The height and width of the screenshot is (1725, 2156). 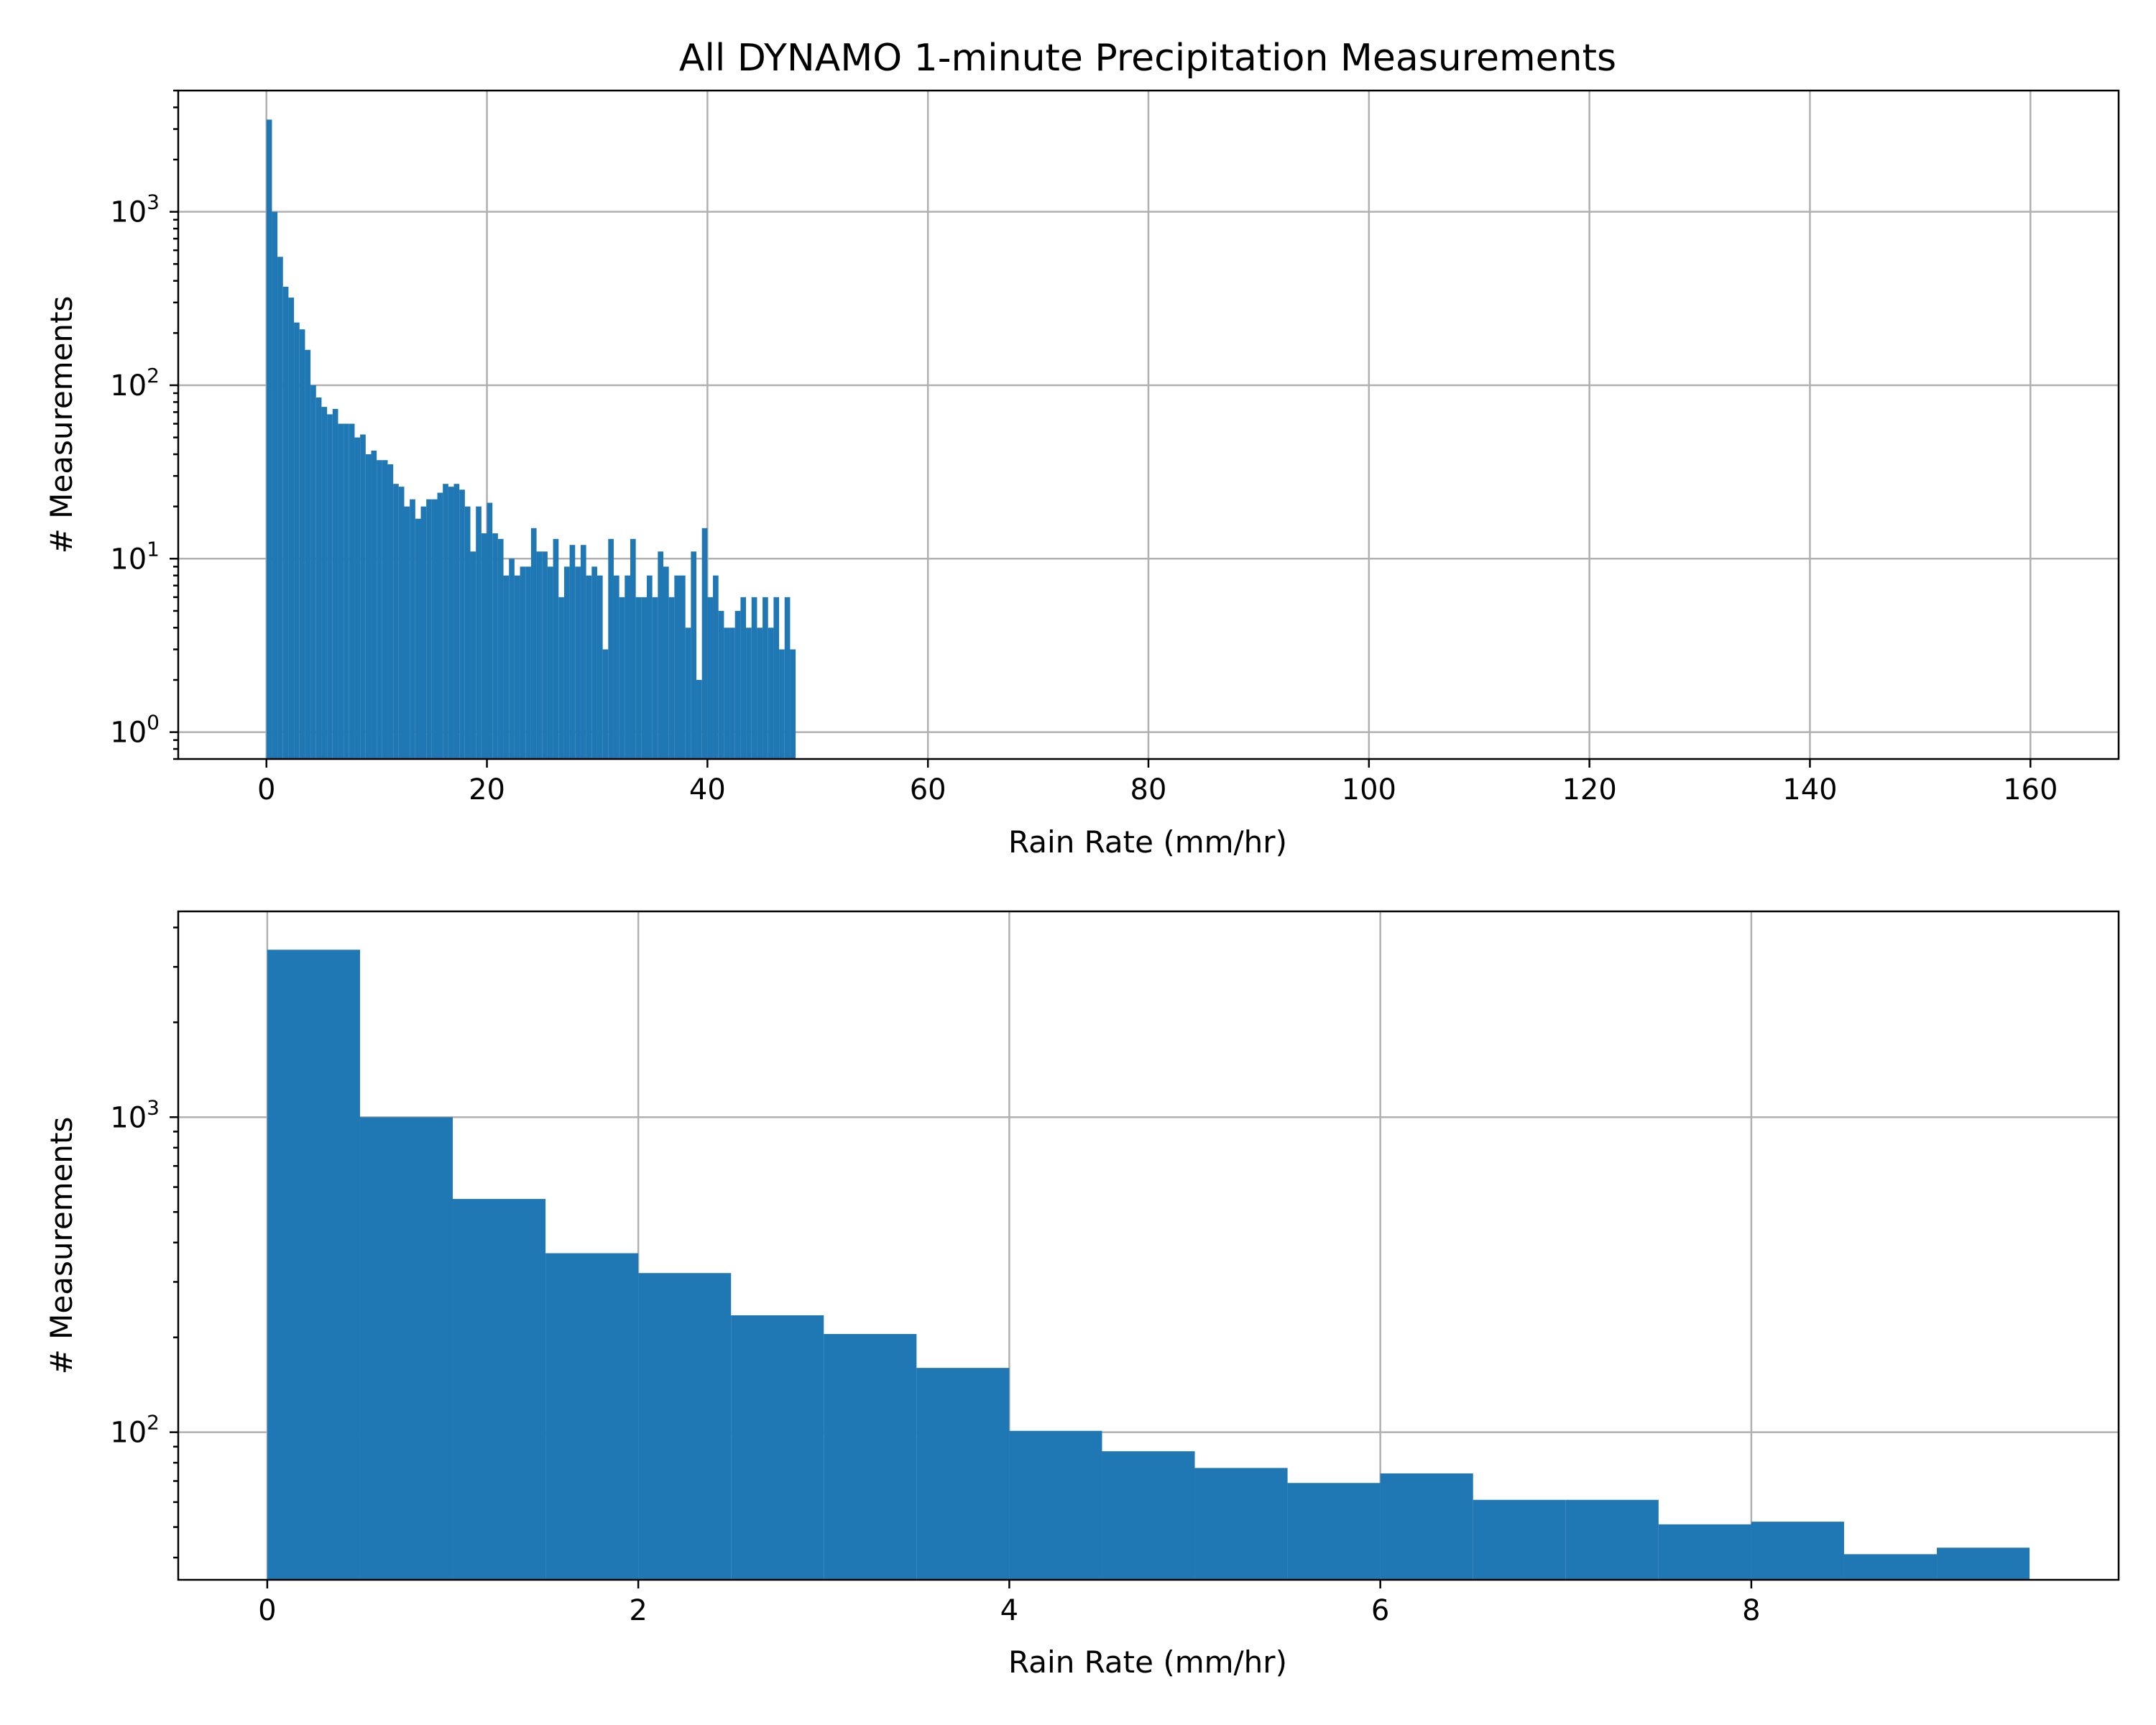 What do you see at coordinates (135, 556) in the screenshot?
I see `top-y-tick-label: 10¹` at bounding box center [135, 556].